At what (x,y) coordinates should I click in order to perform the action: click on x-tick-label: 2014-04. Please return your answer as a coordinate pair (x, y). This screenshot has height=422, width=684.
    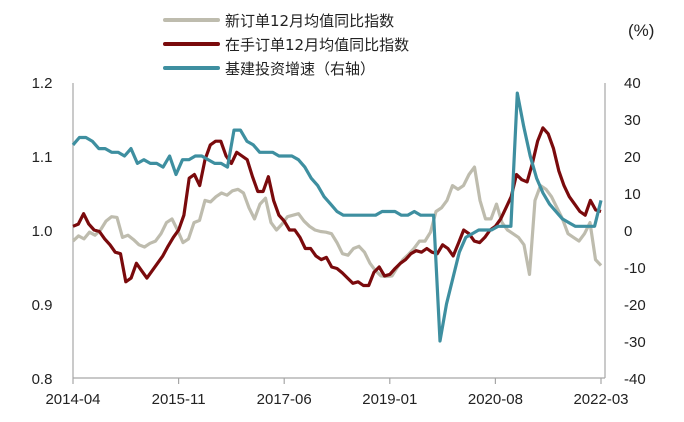
    Looking at the image, I should click on (72, 399).